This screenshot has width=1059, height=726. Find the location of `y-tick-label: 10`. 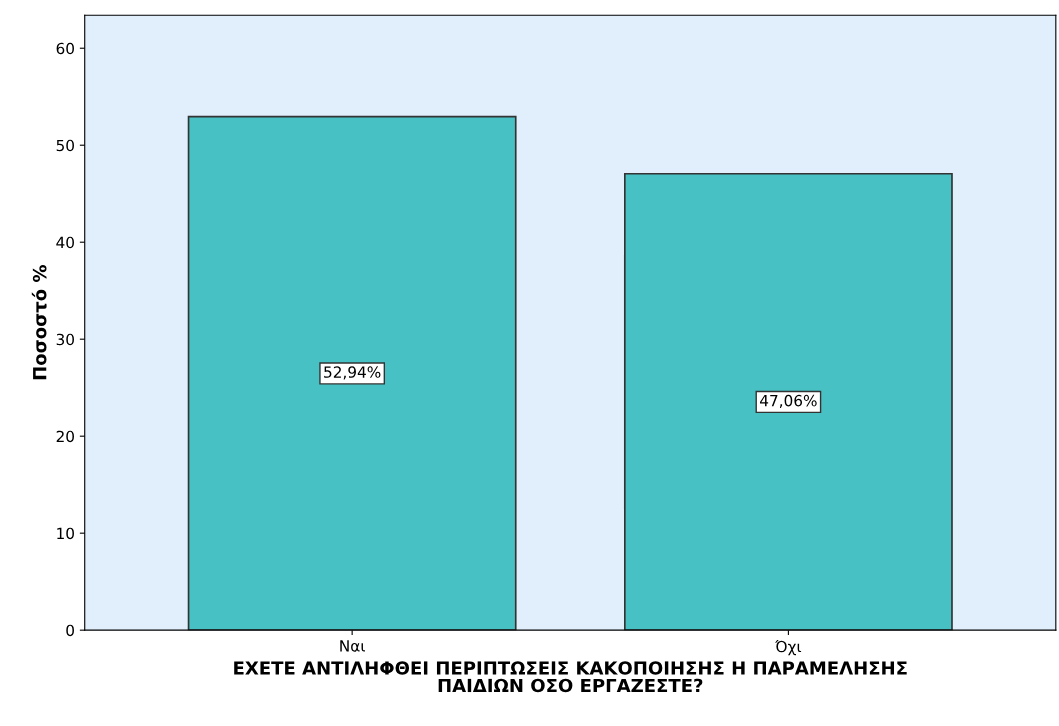

y-tick-label: 10 is located at coordinates (65, 533).